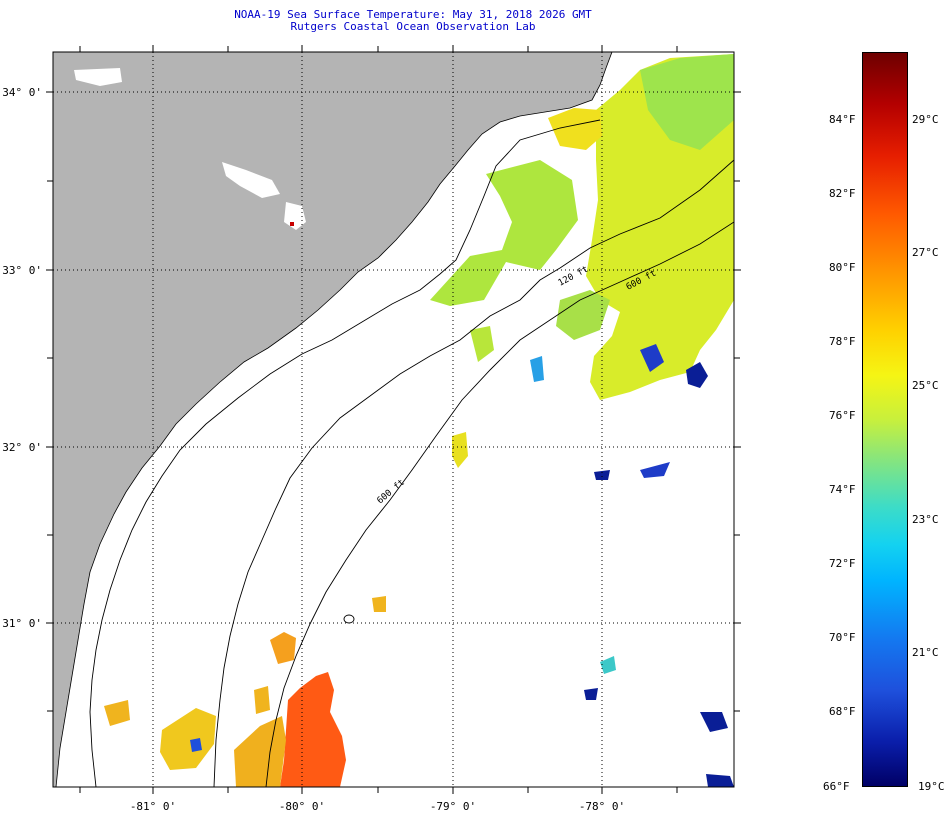  What do you see at coordinates (292, 224) in the screenshot?
I see `warm-pixel` at bounding box center [292, 224].